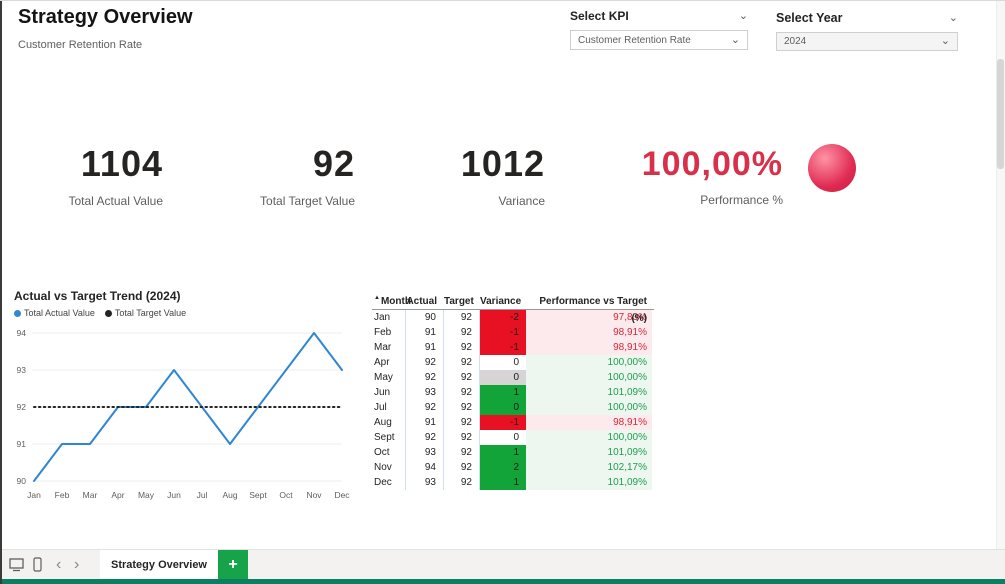  I want to click on column-header-target: Target, so click(459, 301).